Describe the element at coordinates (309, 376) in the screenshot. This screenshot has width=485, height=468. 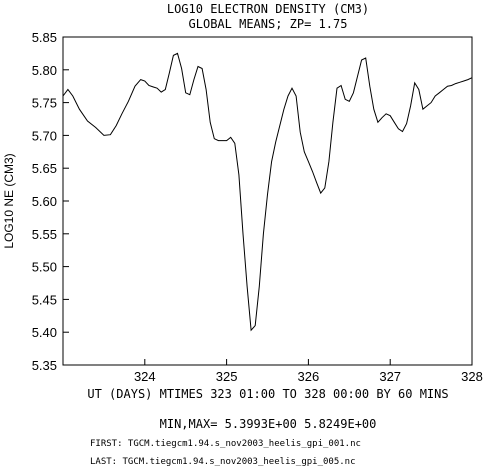
I see `x-tick-label: 326` at that location.